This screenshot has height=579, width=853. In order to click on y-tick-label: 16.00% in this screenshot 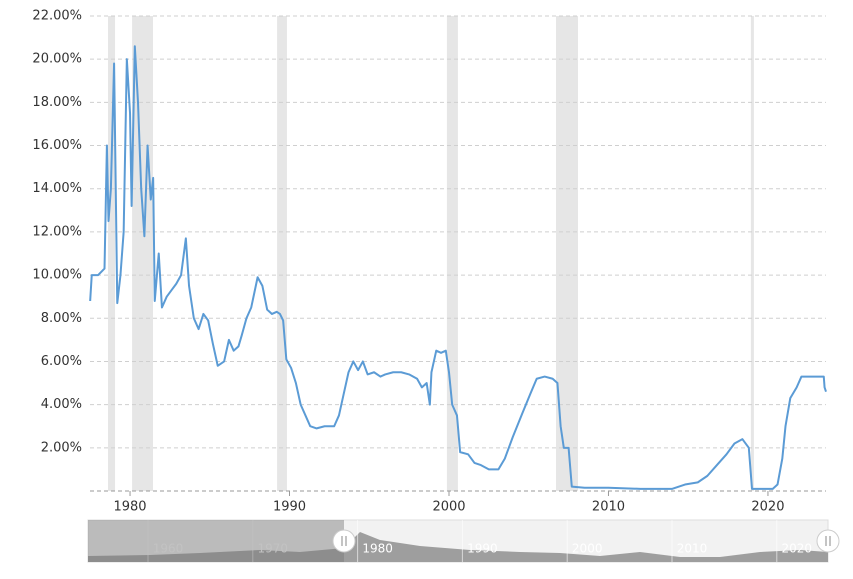, I will do `click(57, 145)`.